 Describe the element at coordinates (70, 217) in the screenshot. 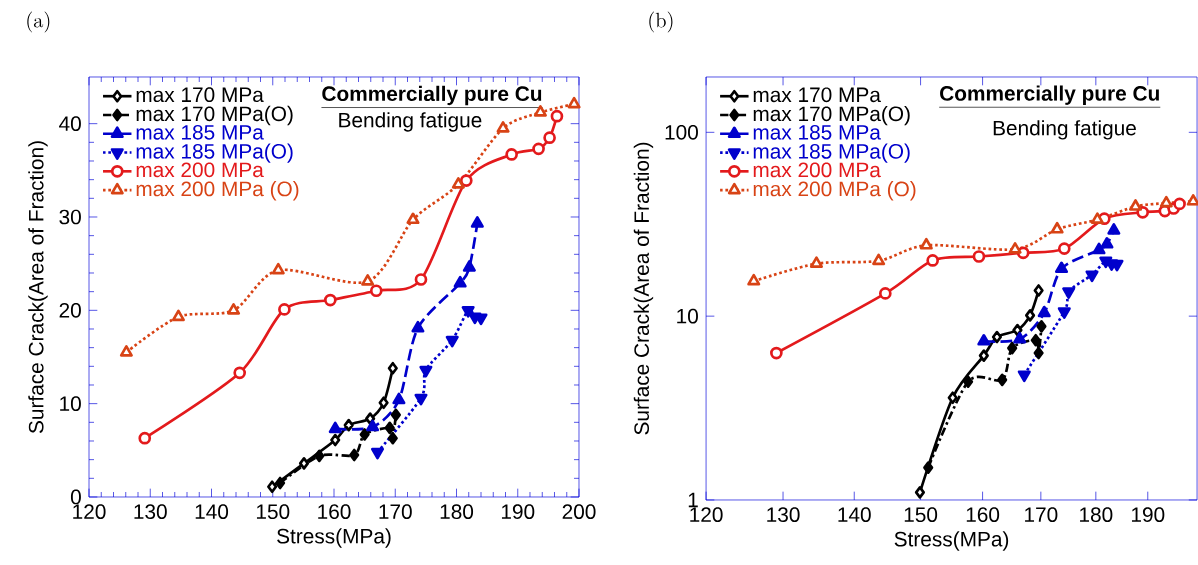

I see `y-tick-label: 30` at that location.